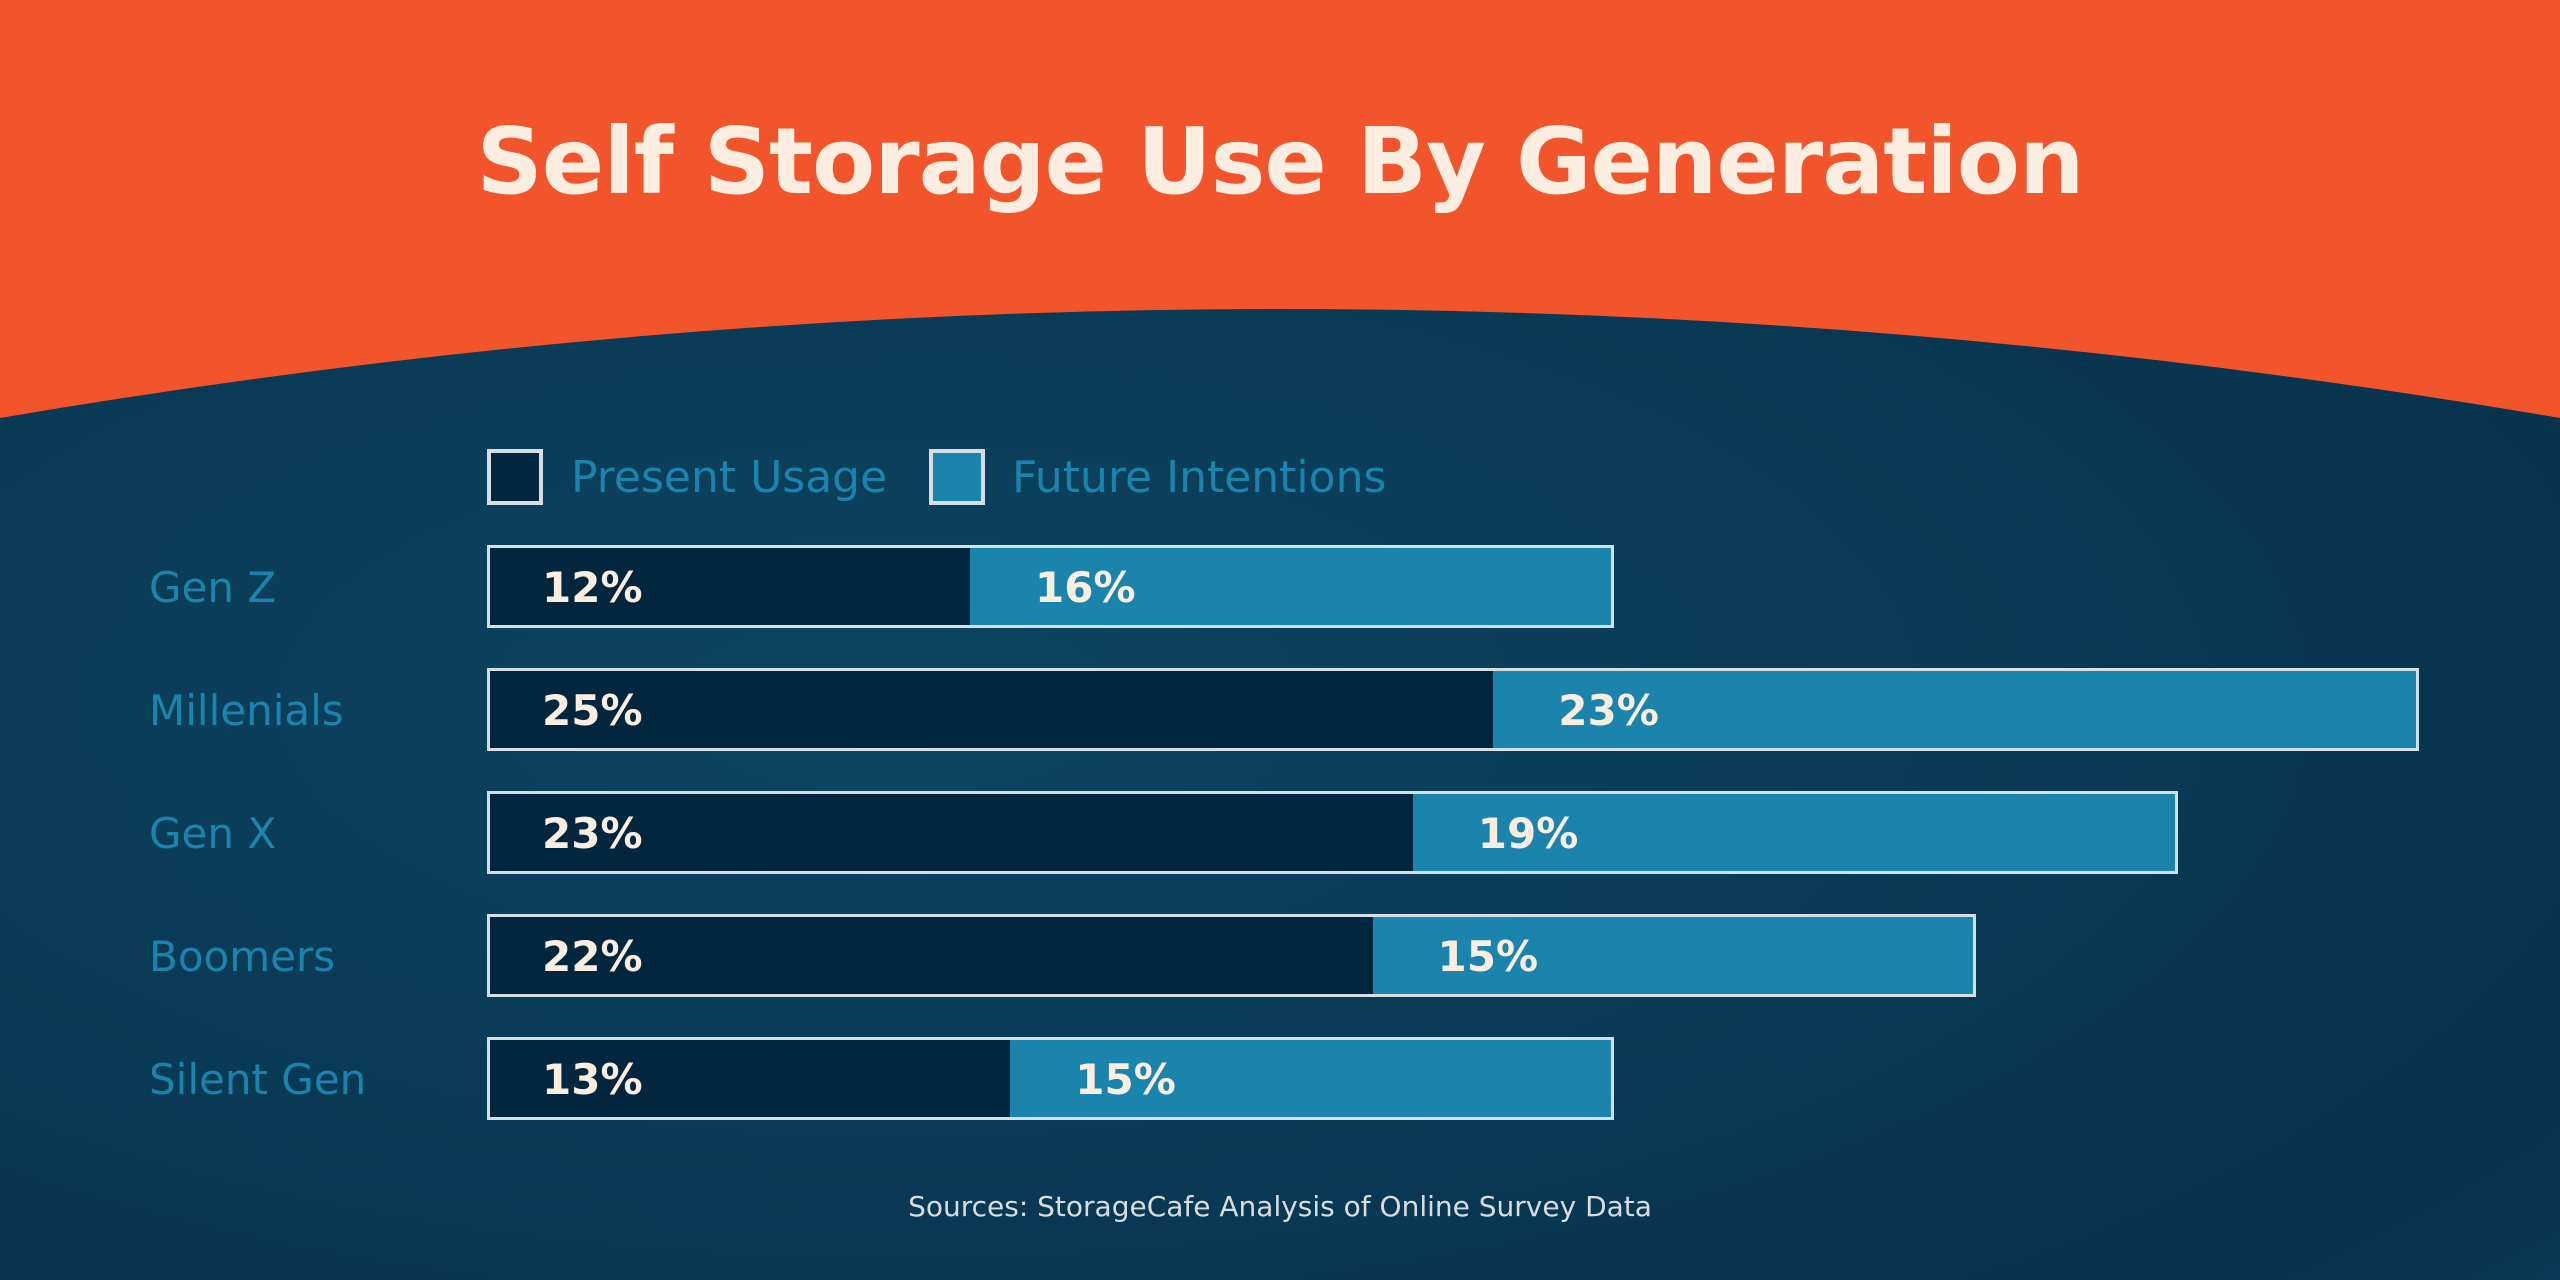 The image size is (2560, 1280). What do you see at coordinates (1280, 161) in the screenshot?
I see `chart-title: Self Storage Use By Generation` at bounding box center [1280, 161].